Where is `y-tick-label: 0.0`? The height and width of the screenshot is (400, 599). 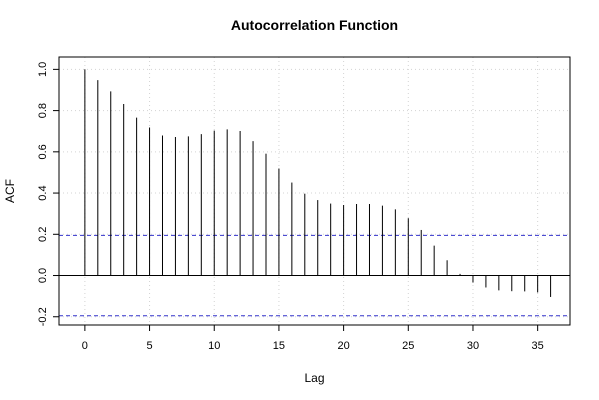 y-tick-label: 0.0 is located at coordinates (43, 275).